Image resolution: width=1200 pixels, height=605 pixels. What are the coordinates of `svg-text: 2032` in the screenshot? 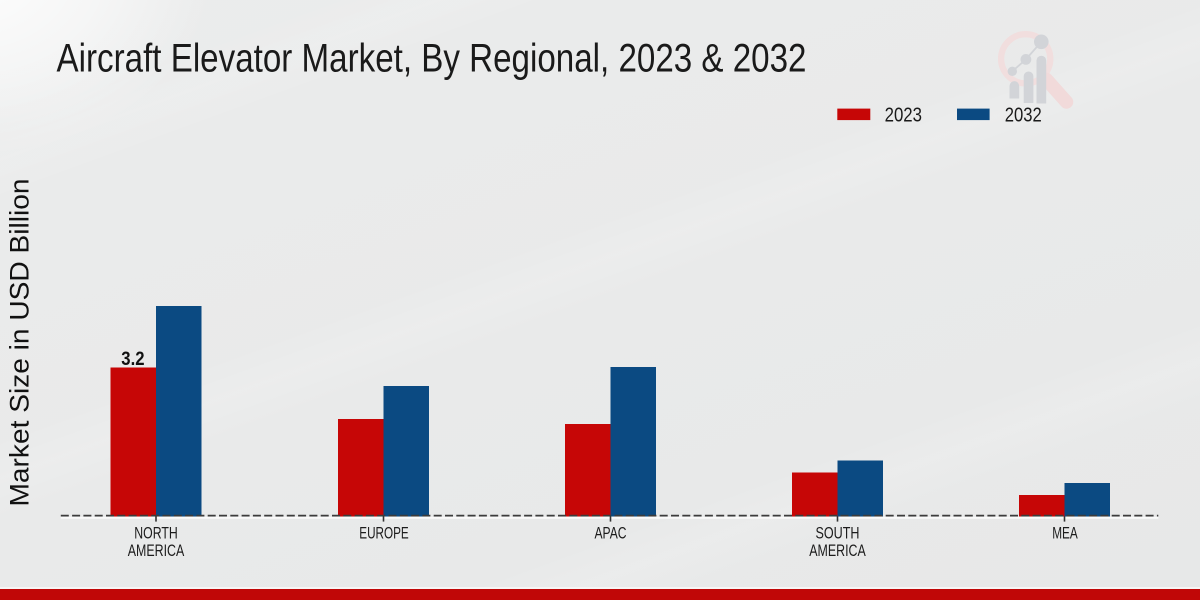 It's located at (1023, 116).